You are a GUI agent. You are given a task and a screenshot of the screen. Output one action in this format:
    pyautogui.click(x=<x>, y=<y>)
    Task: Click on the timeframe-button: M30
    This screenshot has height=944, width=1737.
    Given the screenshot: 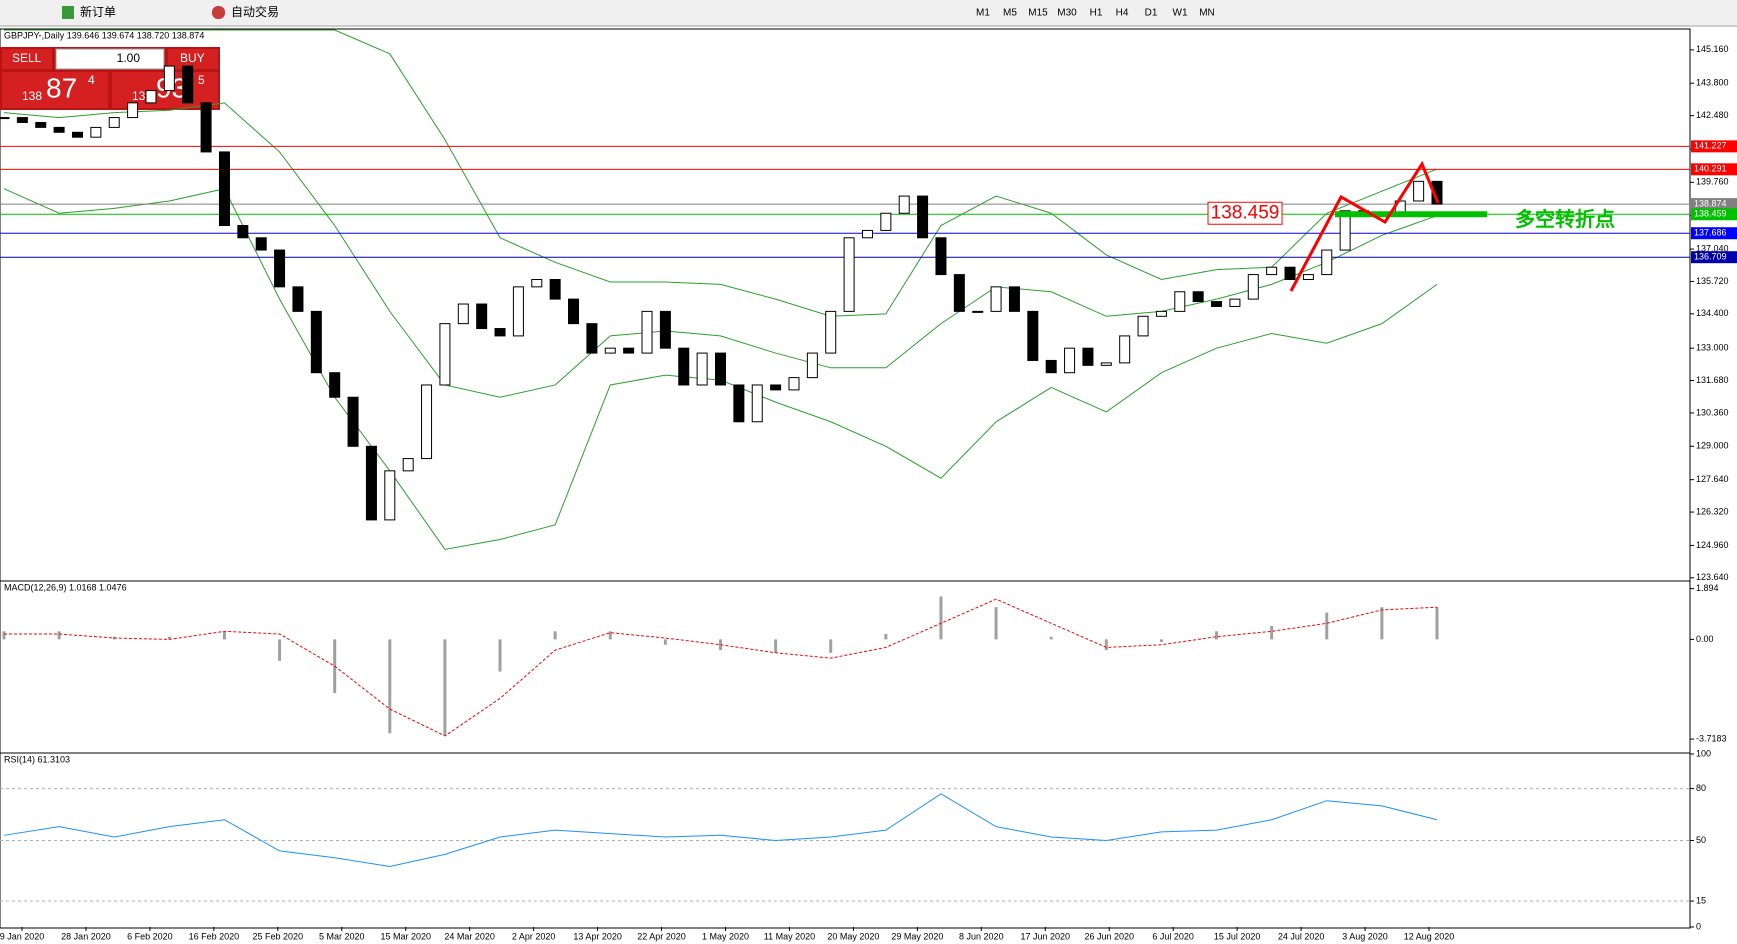 What is the action you would take?
    pyautogui.click(x=1067, y=13)
    